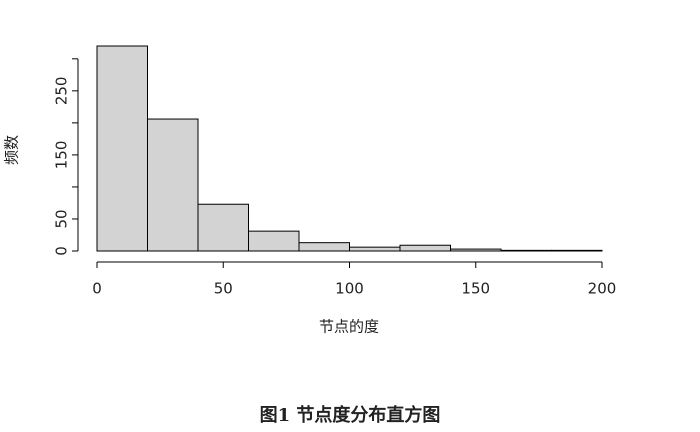 This screenshot has width=700, height=432. Describe the element at coordinates (62, 91) in the screenshot. I see `y-tick-label: 250` at that location.